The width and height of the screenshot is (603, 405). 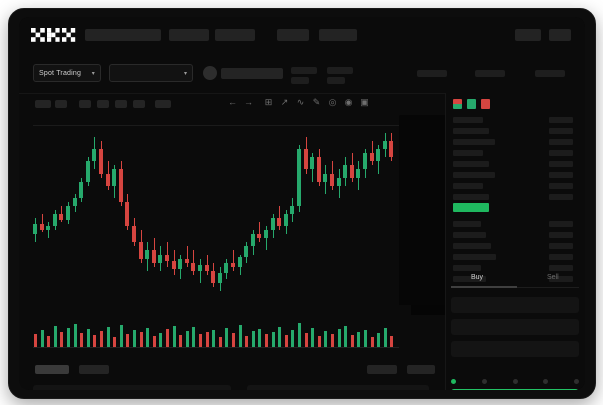 I want to click on stat-price-caption, so click(x=300, y=80).